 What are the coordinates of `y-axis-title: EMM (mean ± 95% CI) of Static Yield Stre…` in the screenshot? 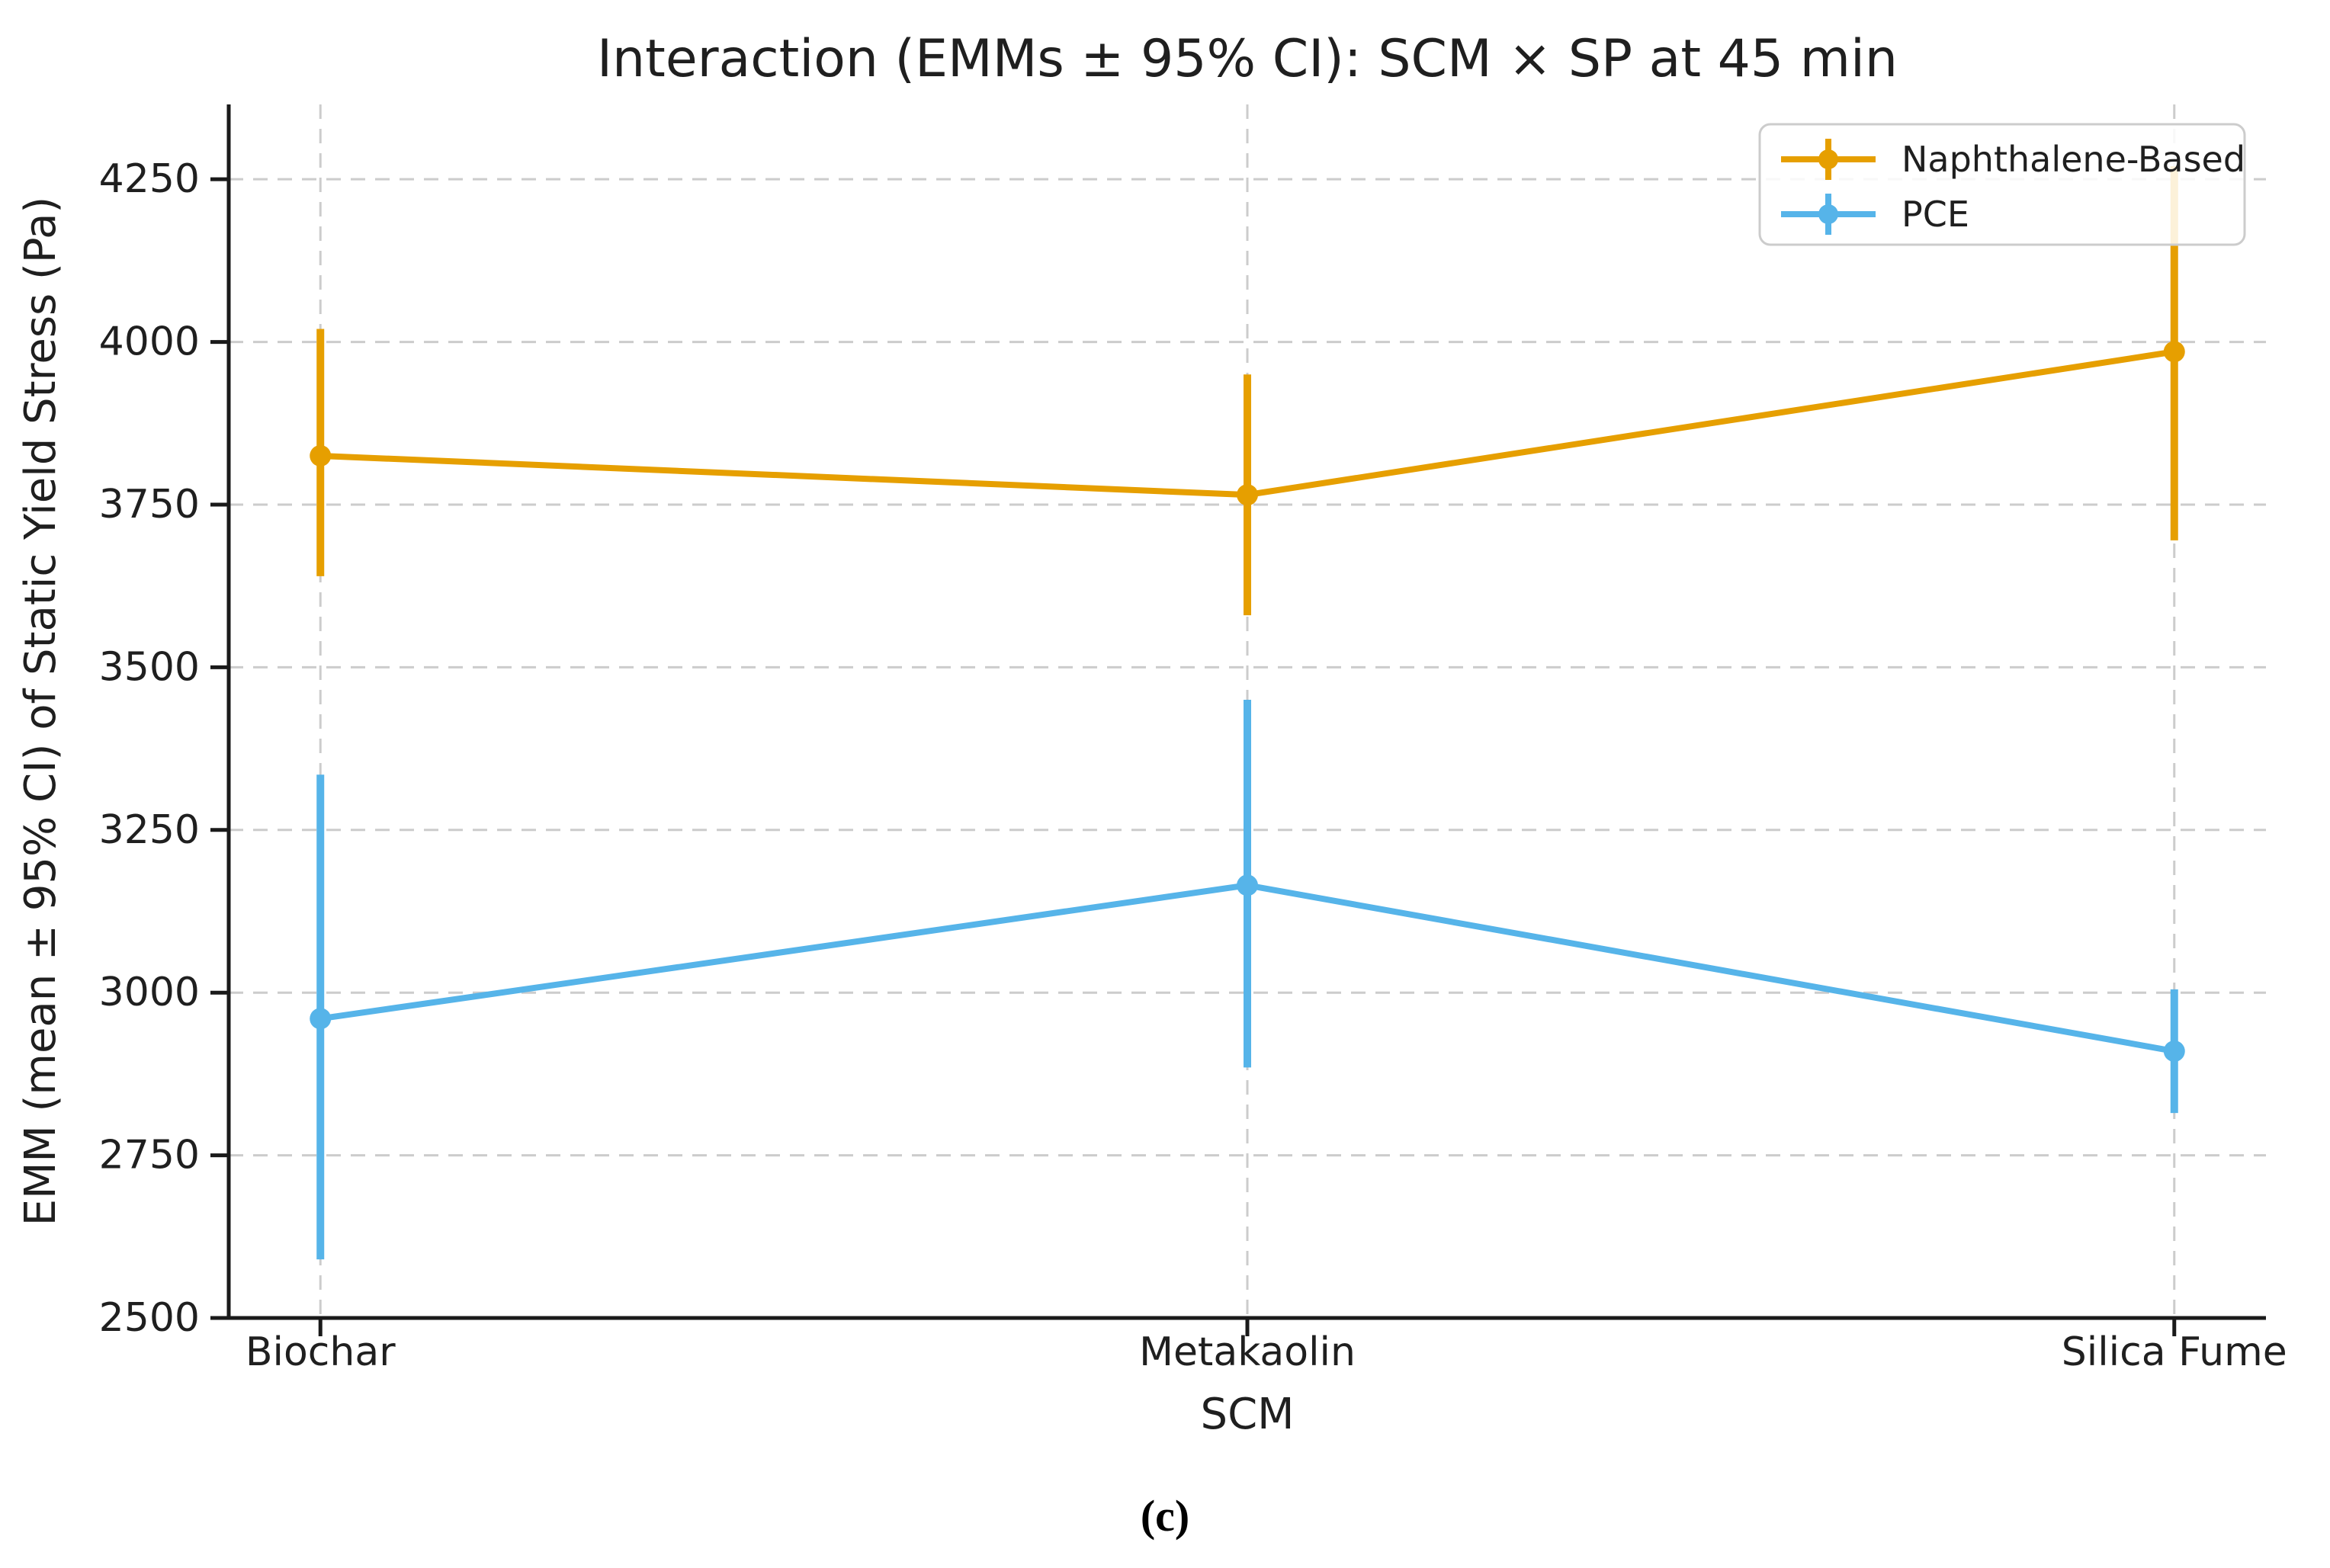 It's located at (41, 712).